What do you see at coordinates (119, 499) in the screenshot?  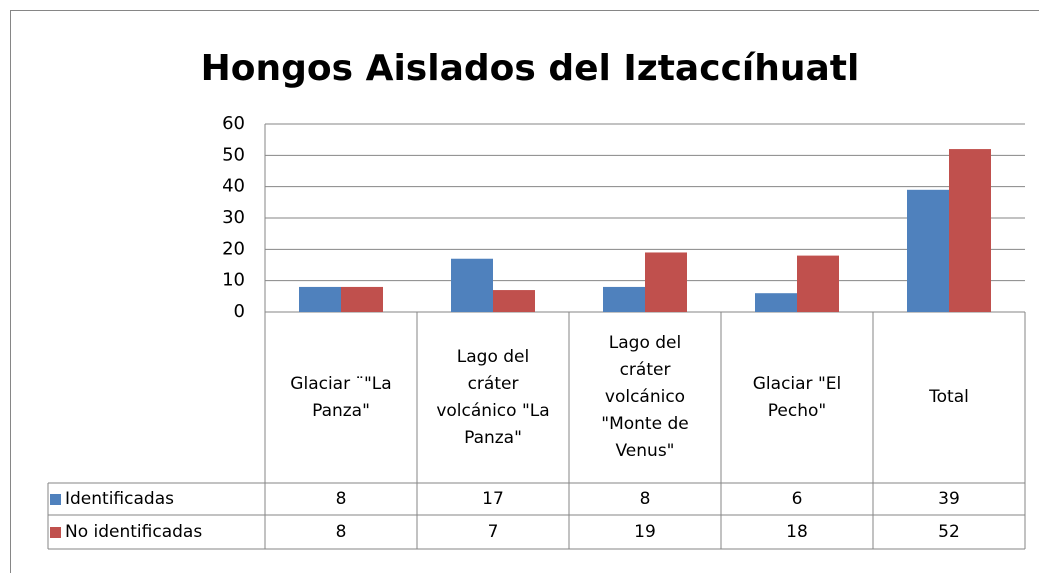 I see `legend-label: Identificadas` at bounding box center [119, 499].